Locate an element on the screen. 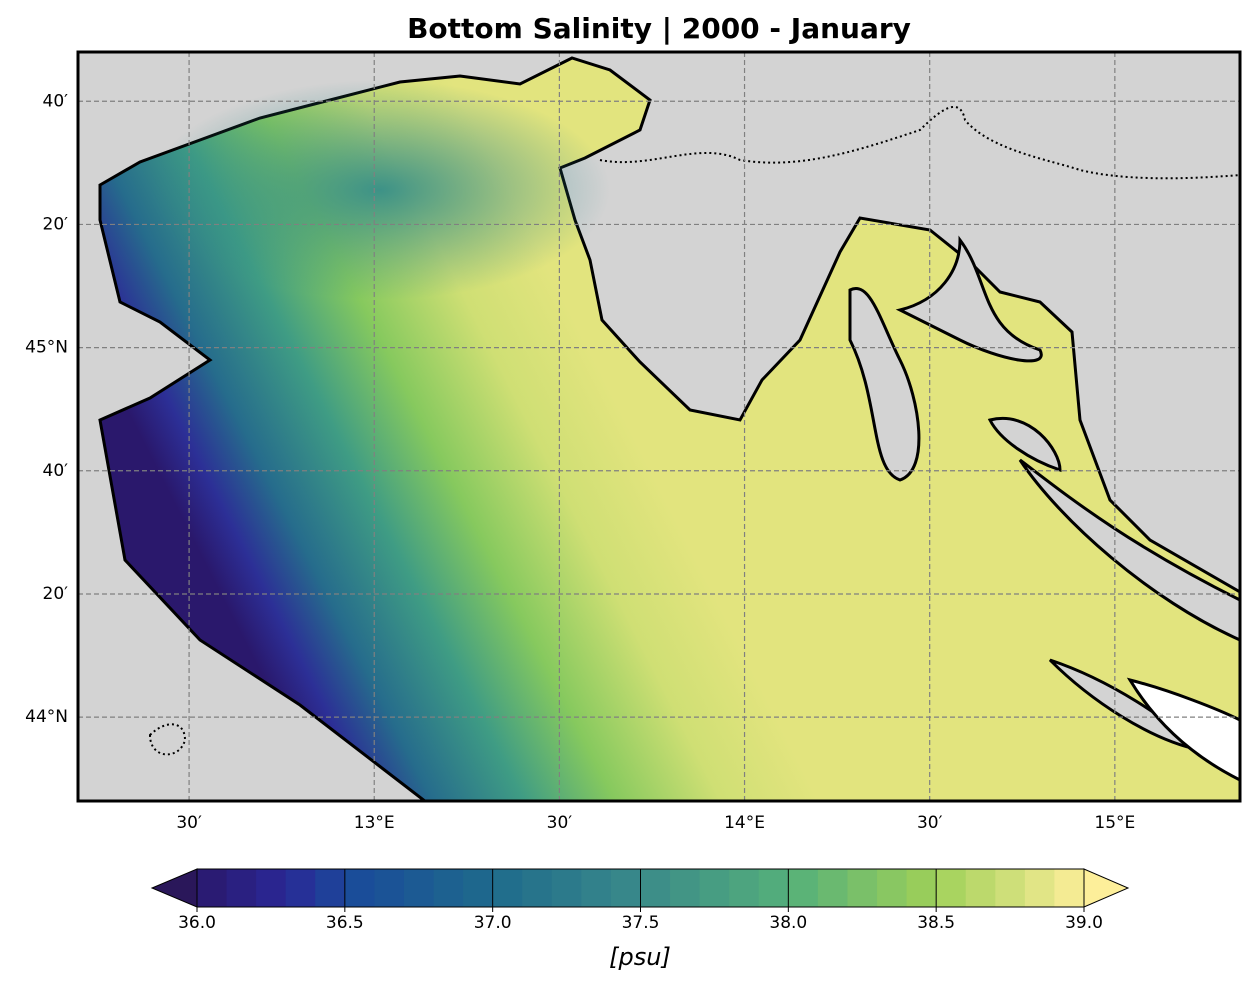 This screenshot has width=1255, height=990. lat-tick-label: 45°N is located at coordinates (46, 348).